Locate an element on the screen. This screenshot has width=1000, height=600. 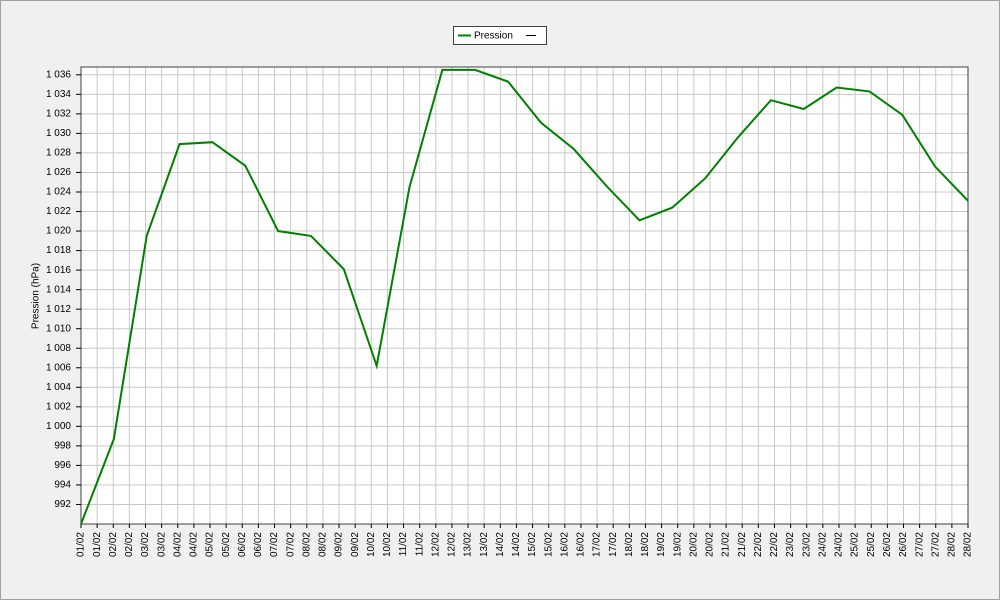
y-axis-label: Pression (hPa) is located at coordinates (36, 296).